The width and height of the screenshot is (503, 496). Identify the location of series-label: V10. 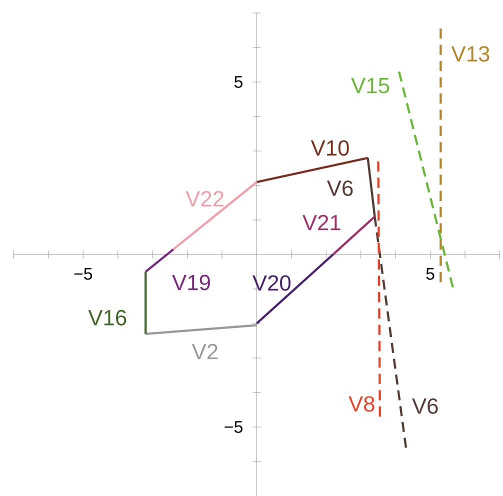
(329, 148).